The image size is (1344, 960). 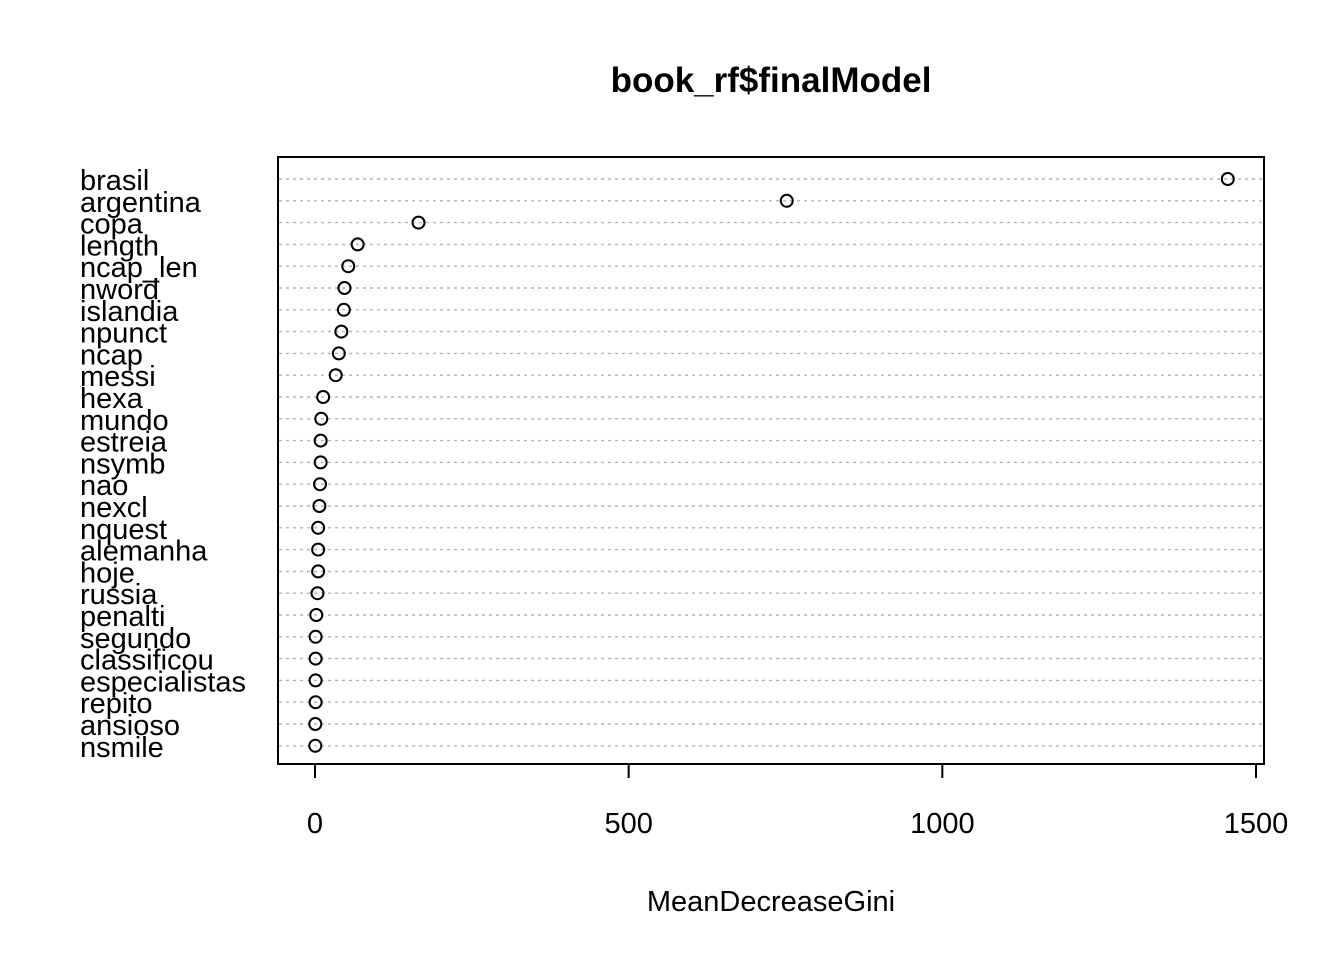 What do you see at coordinates (141, 203) in the screenshot?
I see `variable-label: argentina` at bounding box center [141, 203].